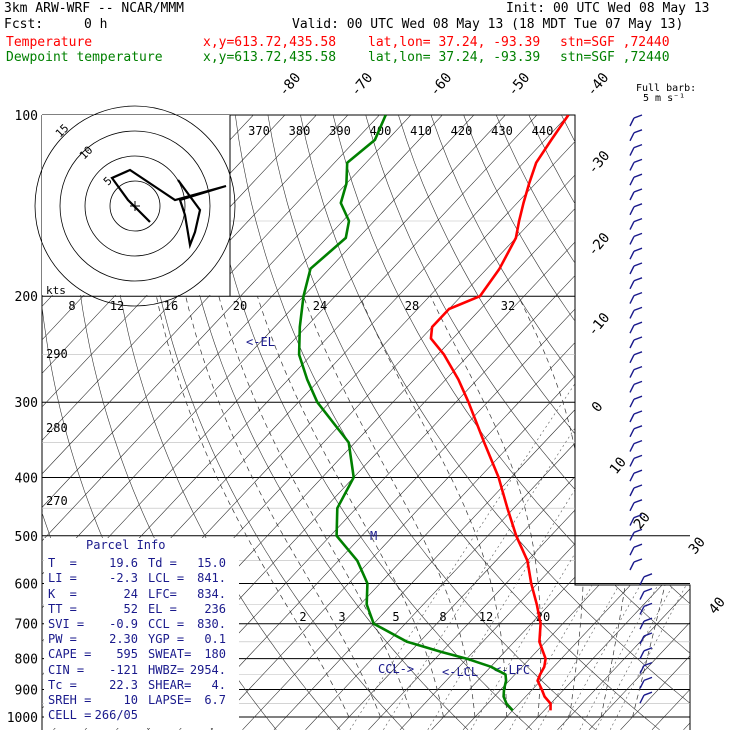 This screenshot has width=740, height=740. What do you see at coordinates (300, 131) in the screenshot?
I see `theta-label: 380` at bounding box center [300, 131].